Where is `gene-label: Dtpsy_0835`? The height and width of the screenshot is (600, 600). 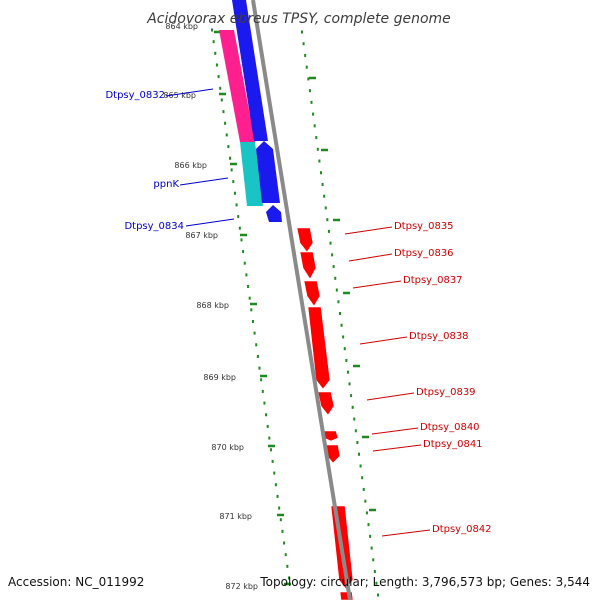
gene-label: Dtpsy_0835 is located at coordinates (424, 226).